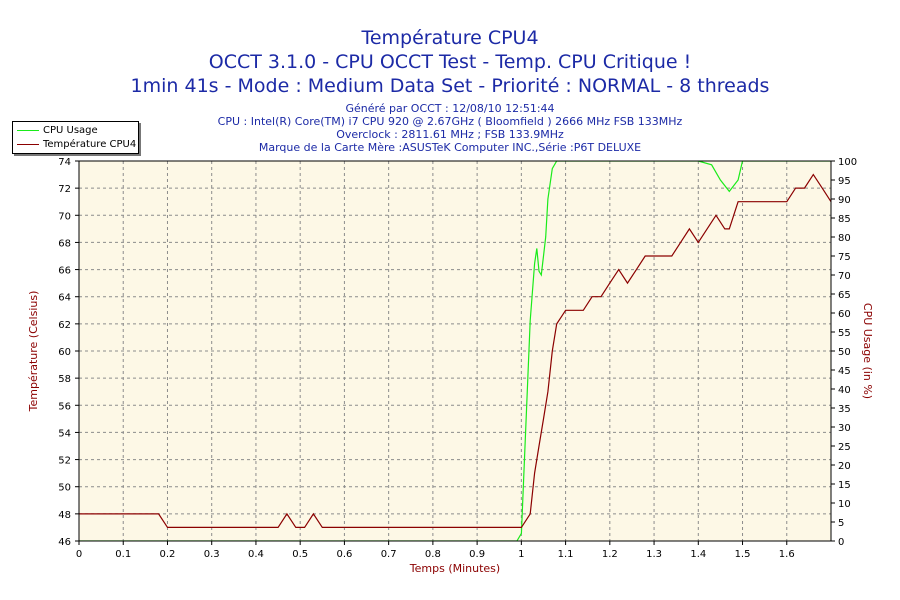  Describe the element at coordinates (844, 200) in the screenshot. I see `y-right-tick-label: 90` at that location.